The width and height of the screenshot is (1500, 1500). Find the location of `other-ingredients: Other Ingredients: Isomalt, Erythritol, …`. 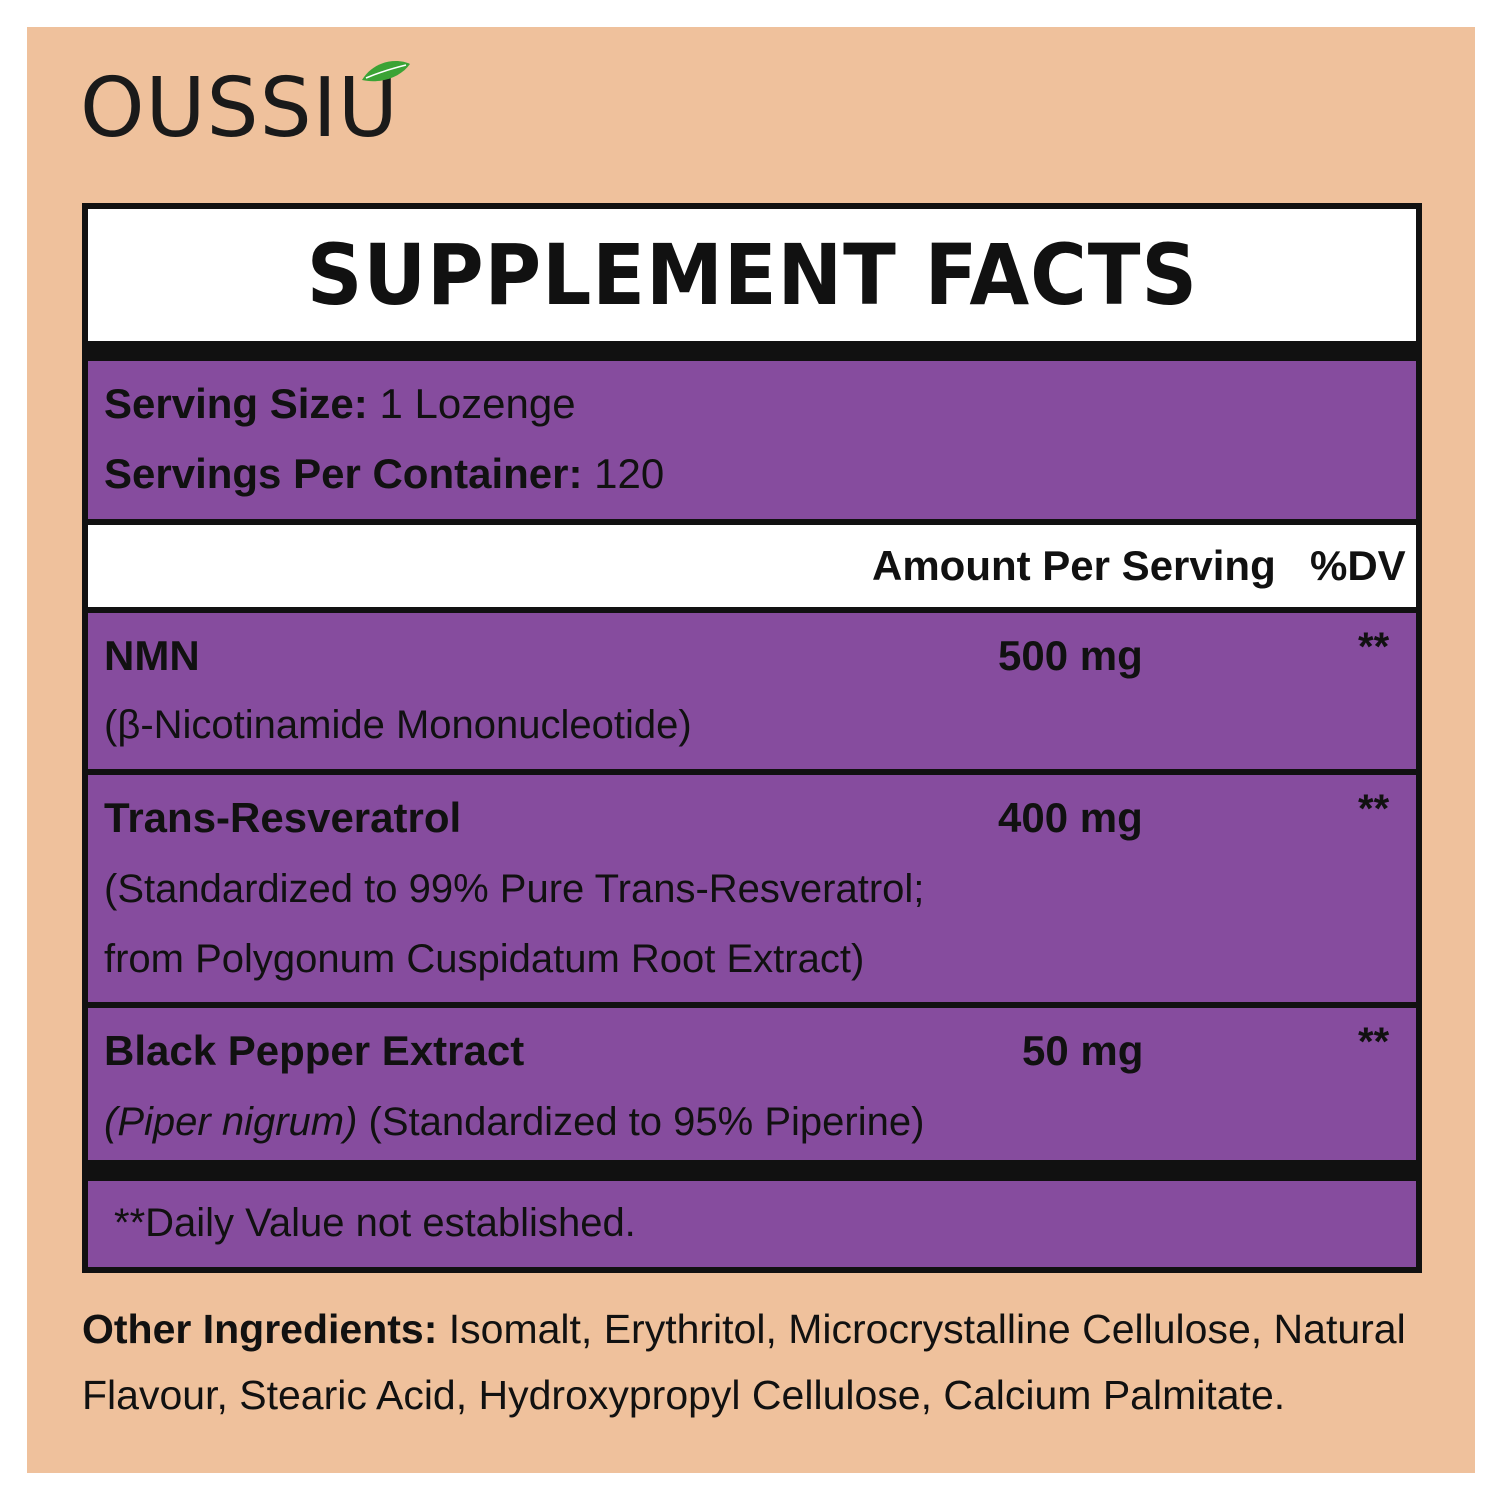

other-ingredients: Other Ingredients: Isomalt, Erythritol, … is located at coordinates (754, 1362).